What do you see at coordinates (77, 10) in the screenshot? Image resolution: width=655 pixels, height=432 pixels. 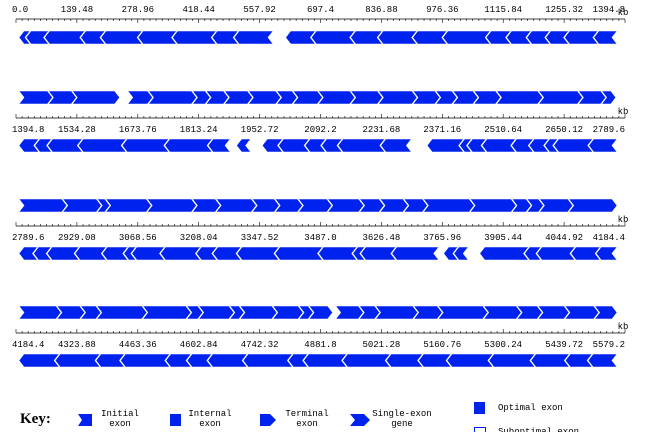 I see `tick-label: 139.48` at bounding box center [77, 10].